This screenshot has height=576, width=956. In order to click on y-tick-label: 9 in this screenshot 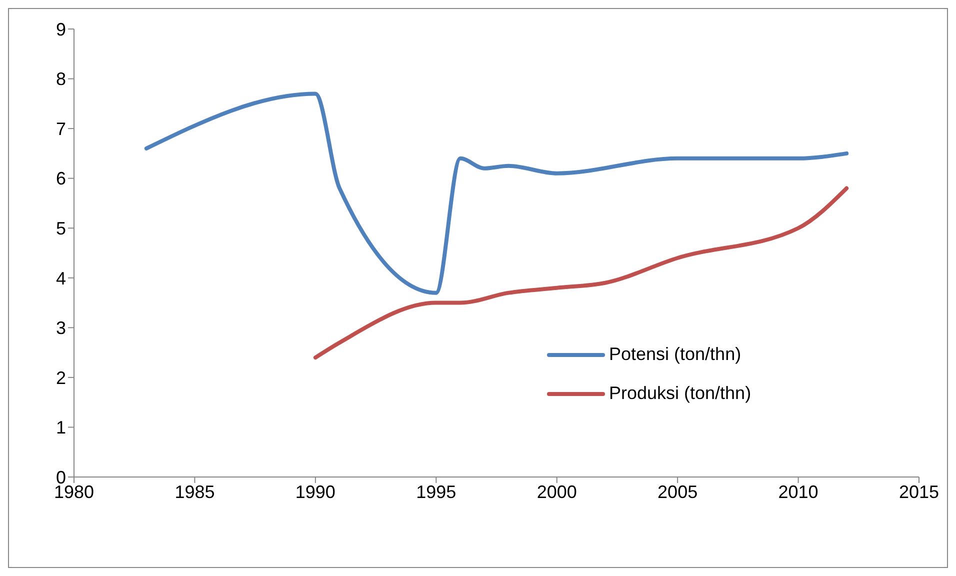, I will do `click(61, 29)`.